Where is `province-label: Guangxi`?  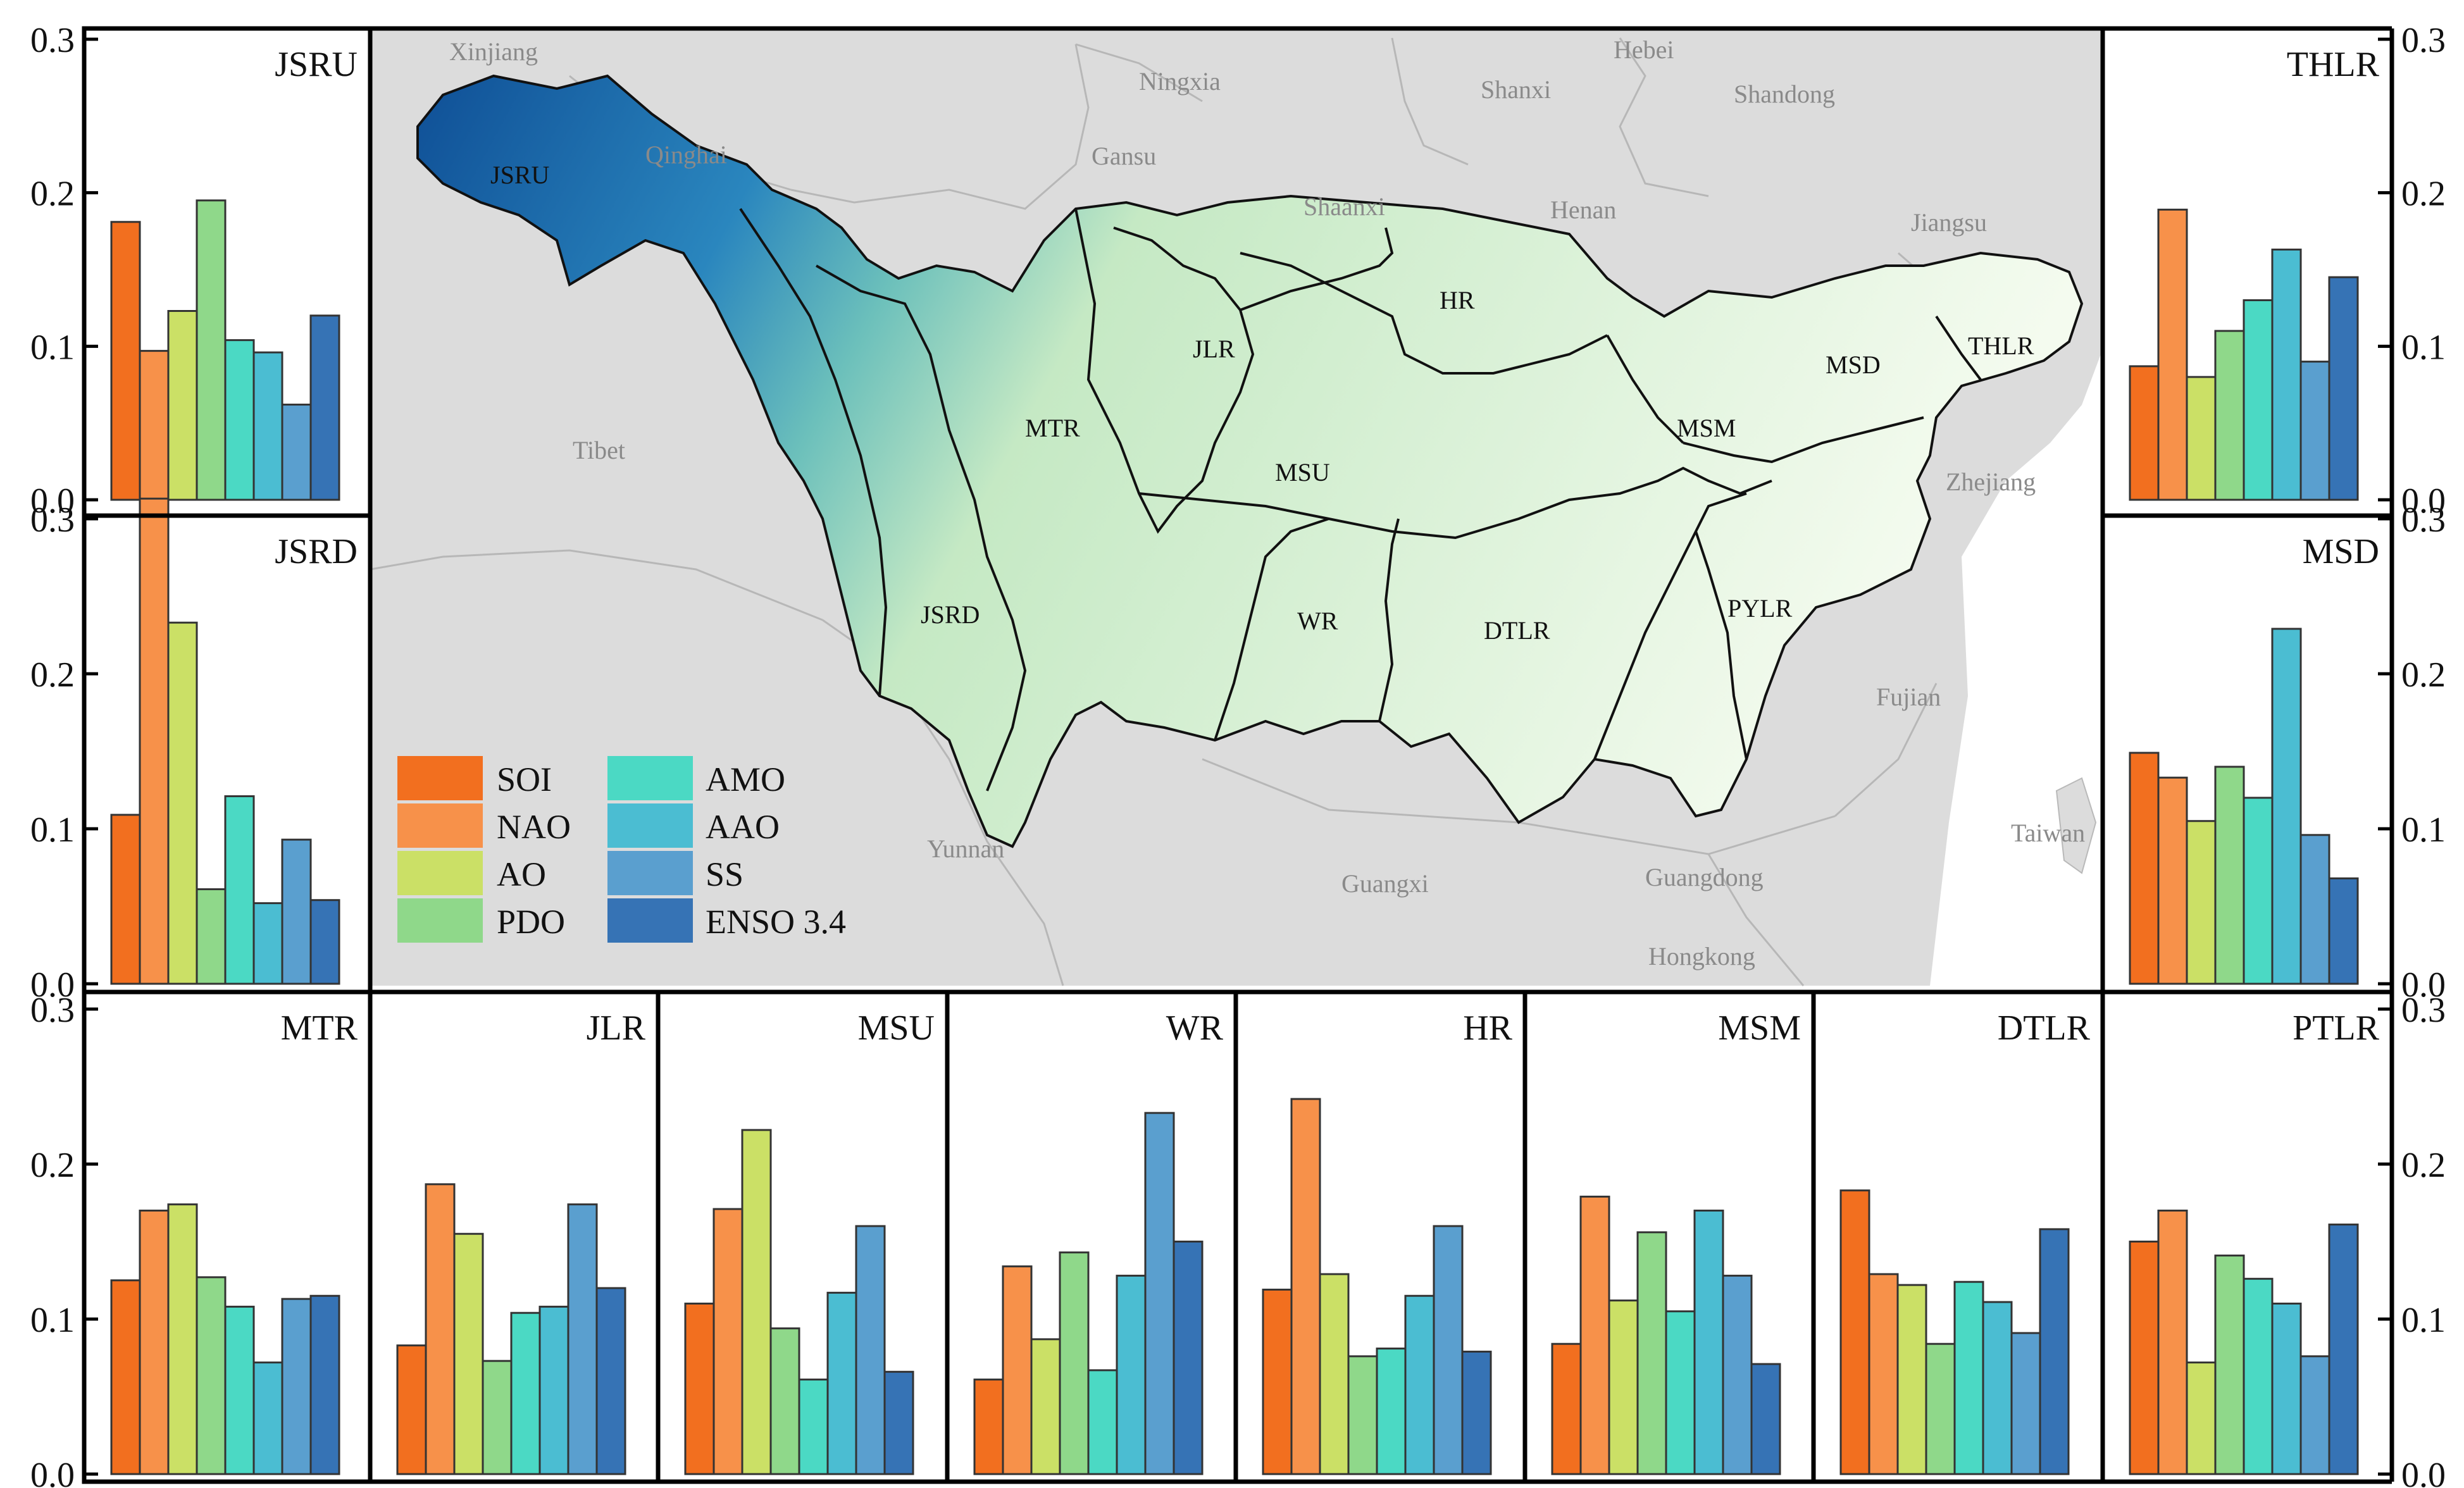
province-label: Guangxi is located at coordinates (1385, 883).